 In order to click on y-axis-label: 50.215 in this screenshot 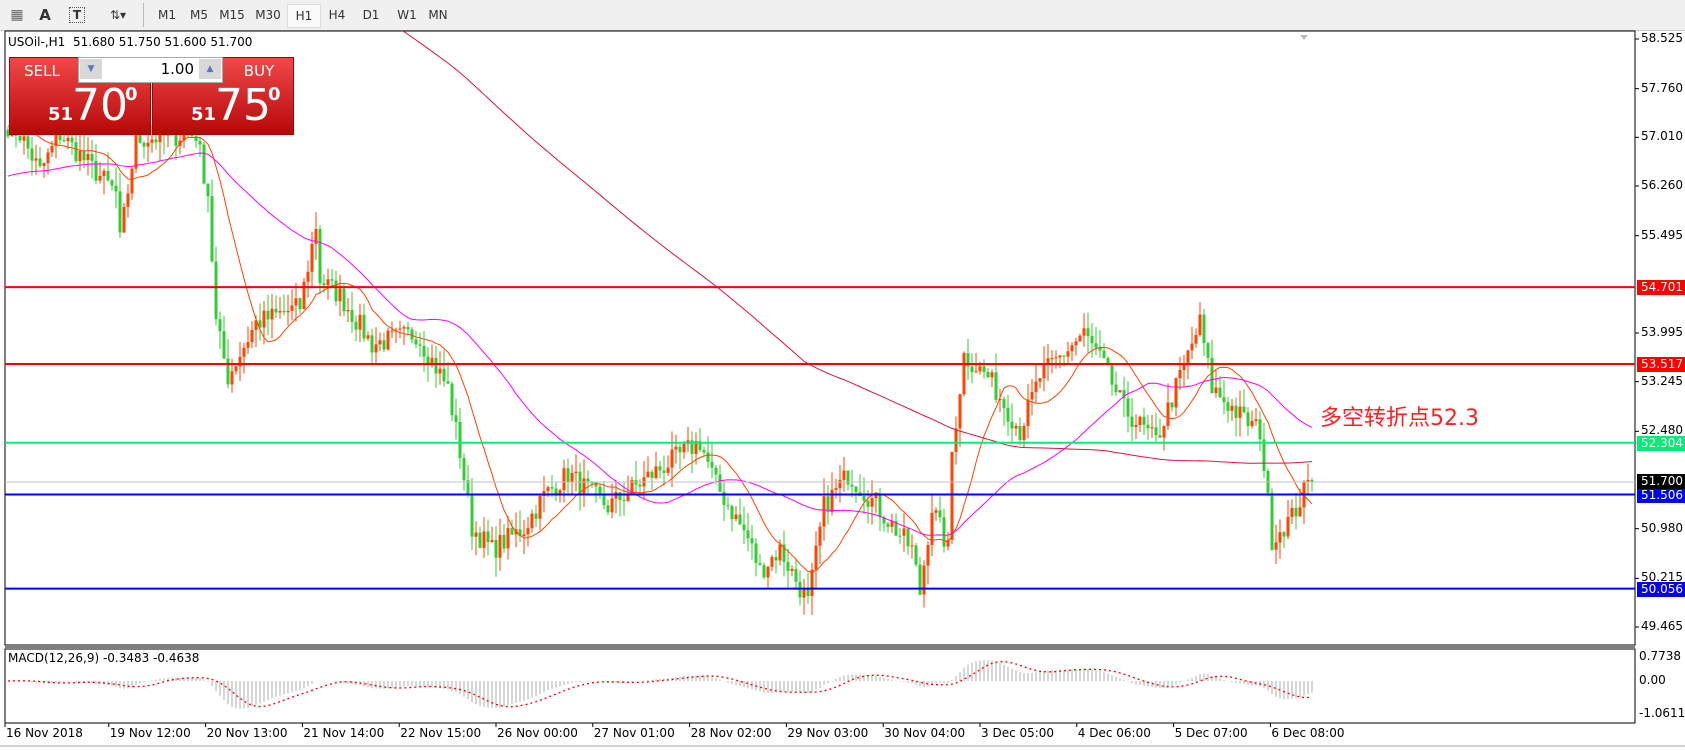, I will do `click(1662, 577)`.